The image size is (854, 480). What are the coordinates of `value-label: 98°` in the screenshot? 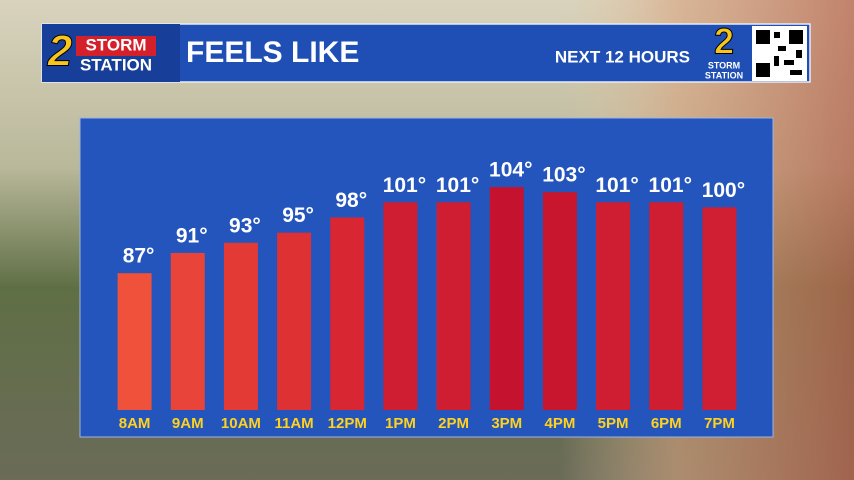 It's located at (351, 200).